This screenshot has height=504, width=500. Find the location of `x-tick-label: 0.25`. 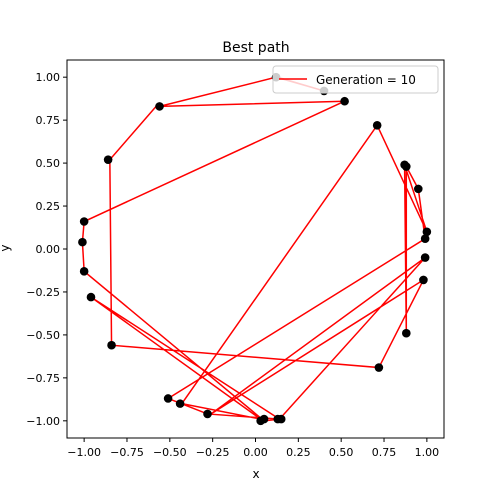

x-tick-label: 0.25 is located at coordinates (298, 452).